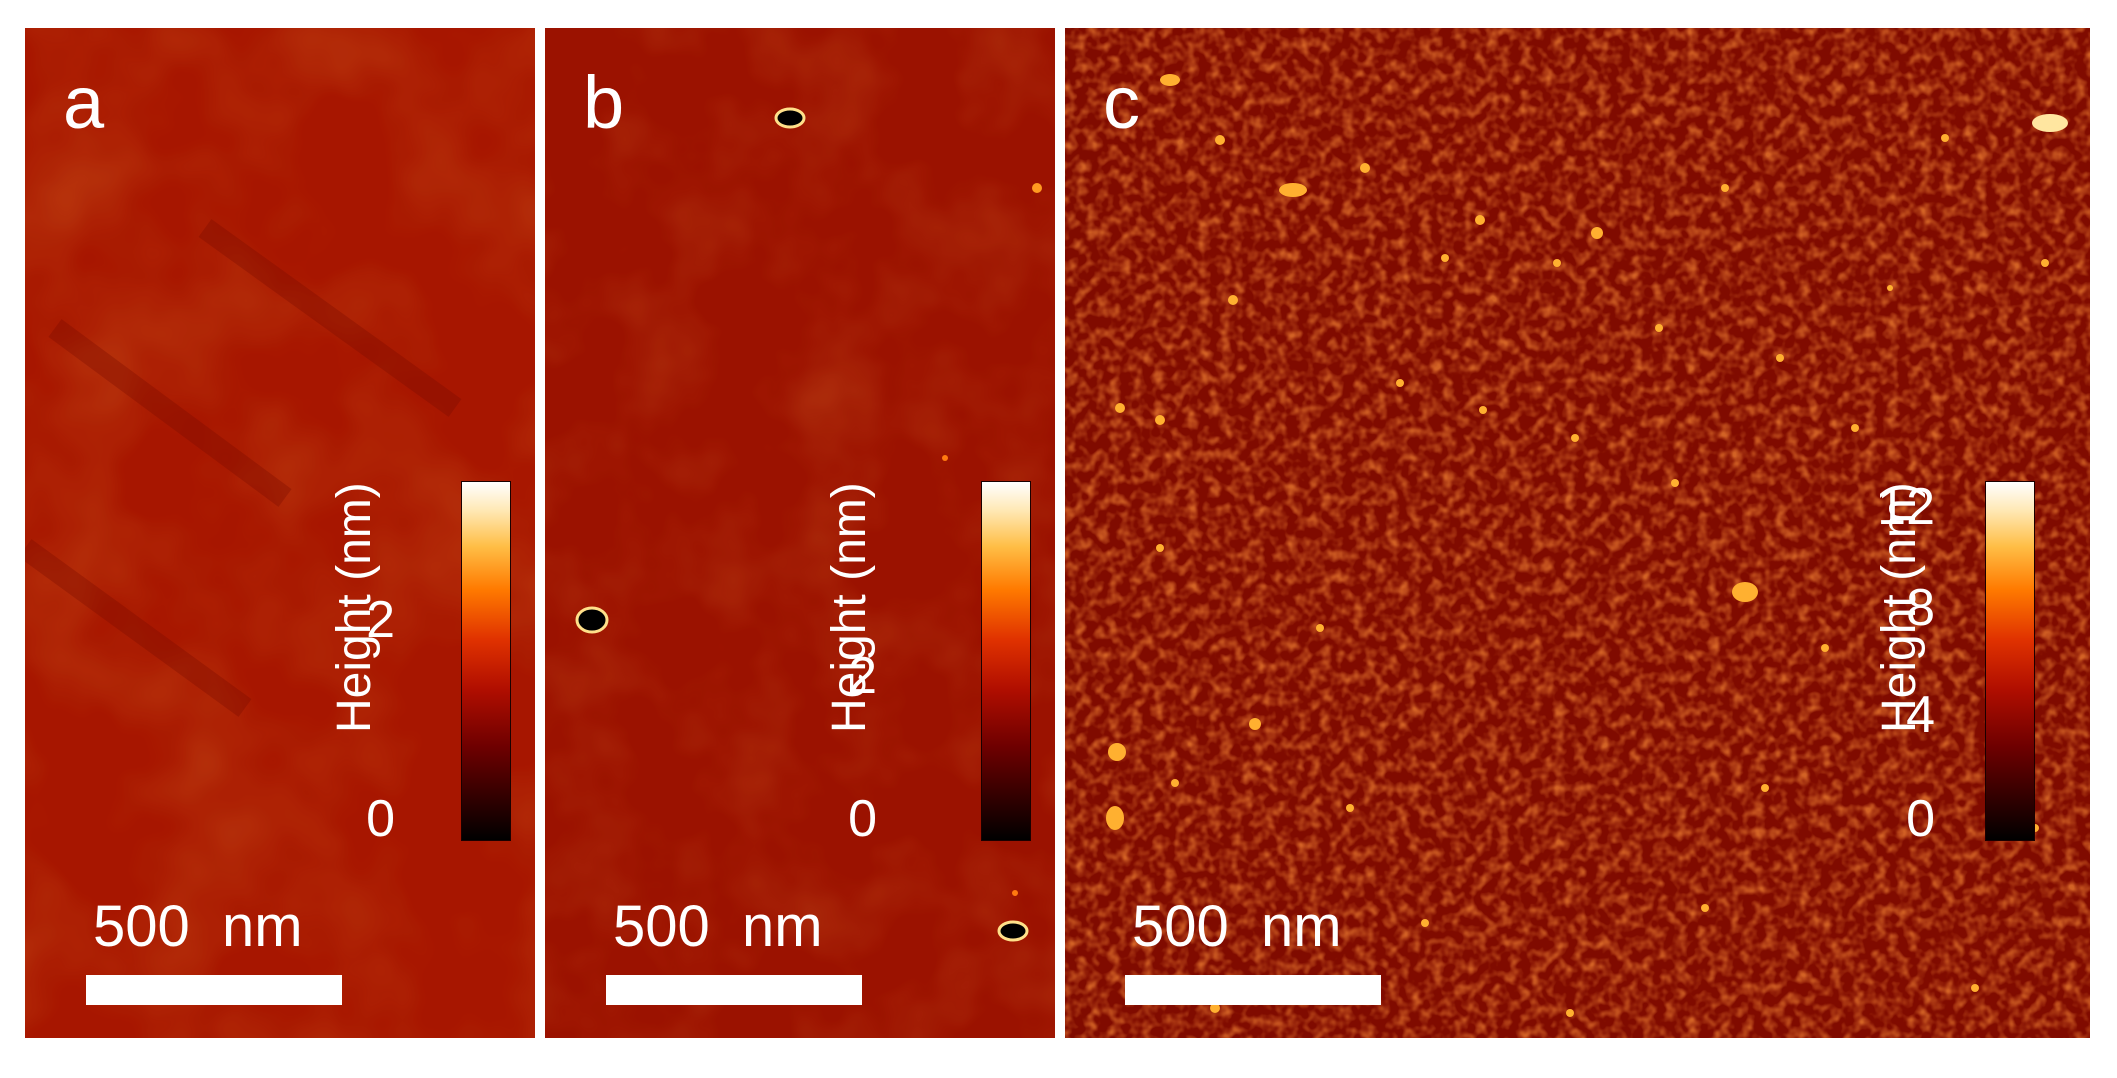 The width and height of the screenshot is (2117, 1078). What do you see at coordinates (2010, 661) in the screenshot?
I see `colorbar-c` at bounding box center [2010, 661].